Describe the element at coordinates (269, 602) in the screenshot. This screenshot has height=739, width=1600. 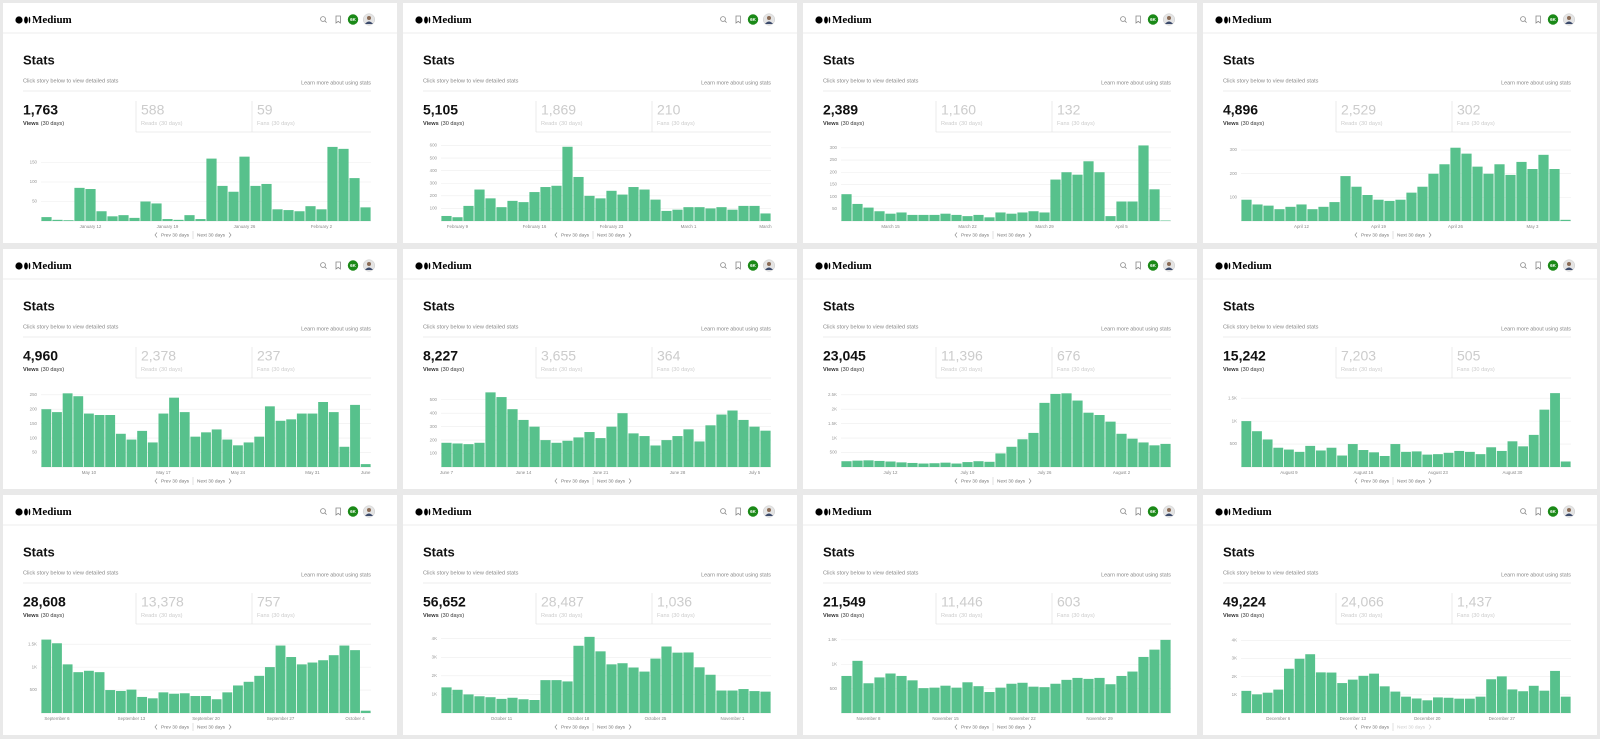
I see `fans-count: 757` at that location.